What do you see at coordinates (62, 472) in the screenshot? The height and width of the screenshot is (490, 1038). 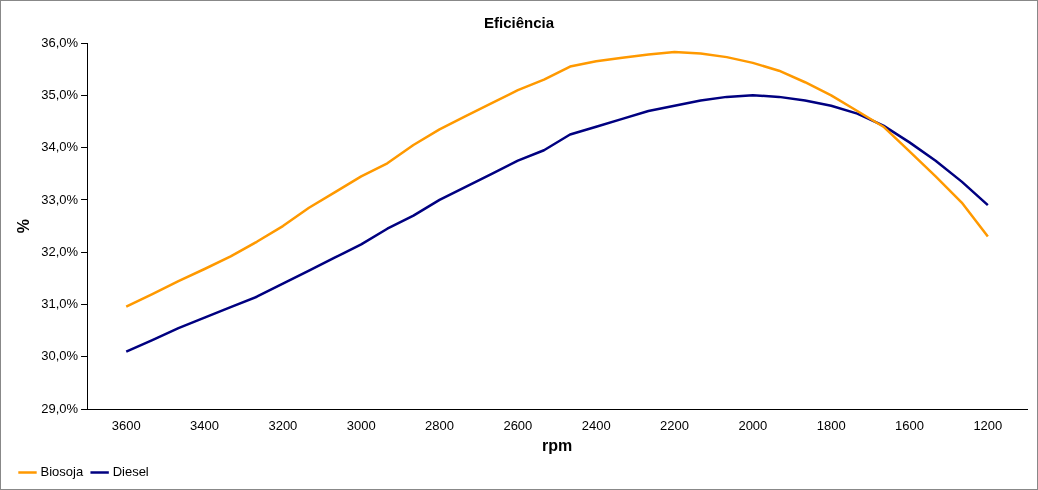 I see `legend-label: Biosoja` at bounding box center [62, 472].